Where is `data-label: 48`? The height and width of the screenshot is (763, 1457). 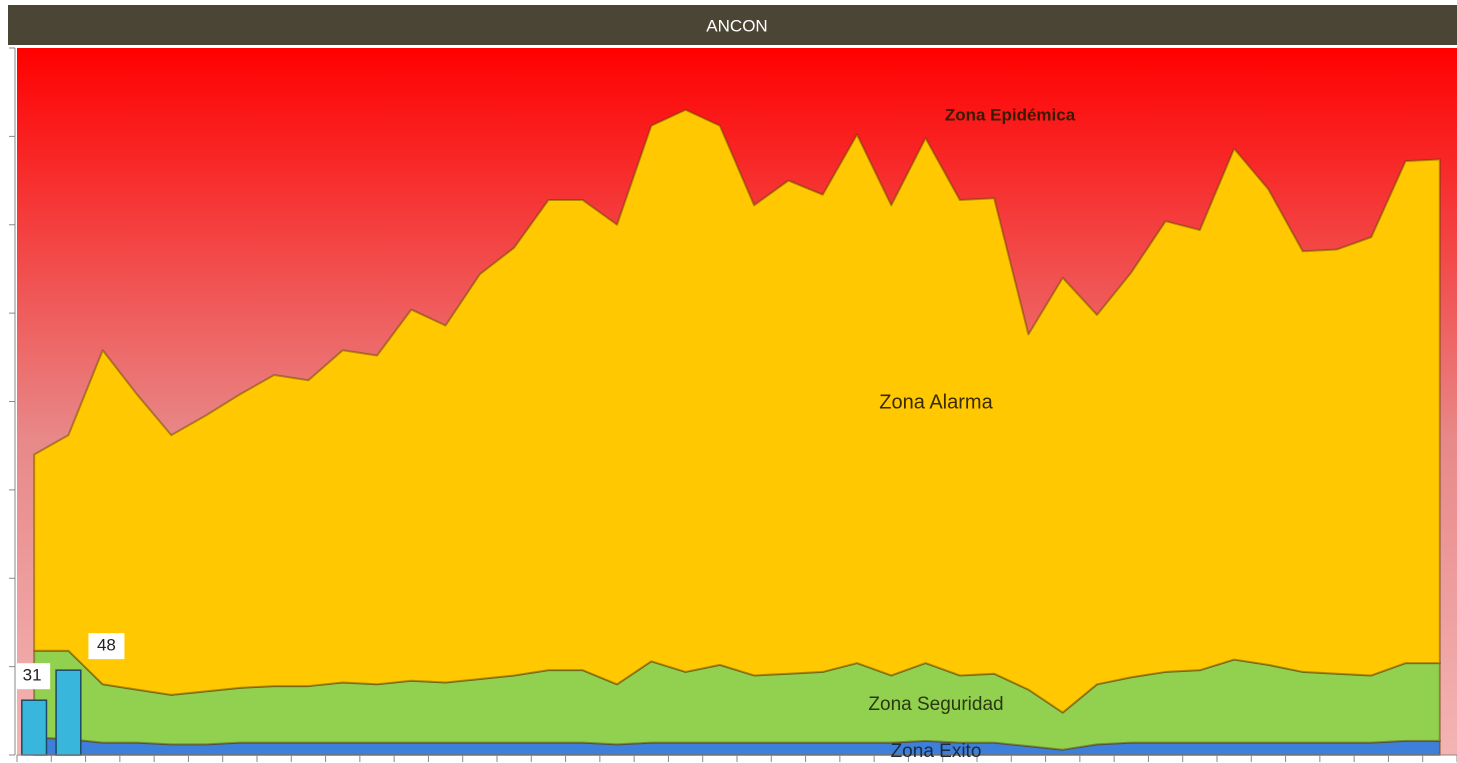 data-label: 48 is located at coordinates (106, 645).